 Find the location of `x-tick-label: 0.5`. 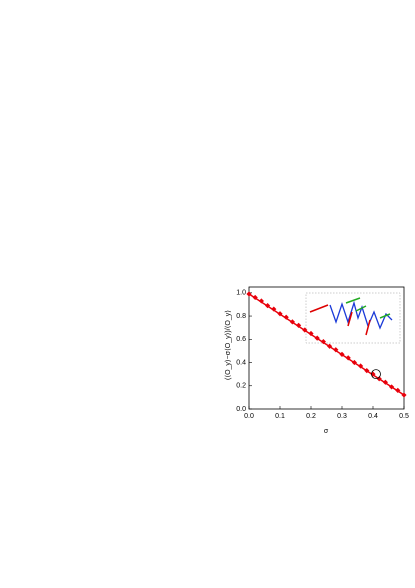

x-tick-label: 0.5 is located at coordinates (404, 416).